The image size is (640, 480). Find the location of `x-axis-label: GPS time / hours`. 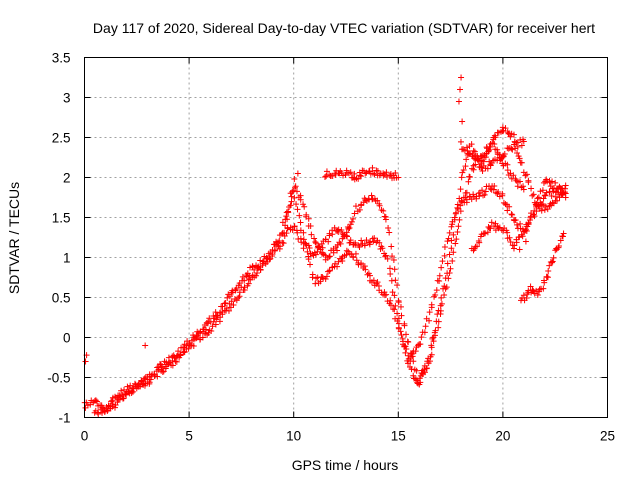

x-axis-label: GPS time / hours is located at coordinates (345, 465).